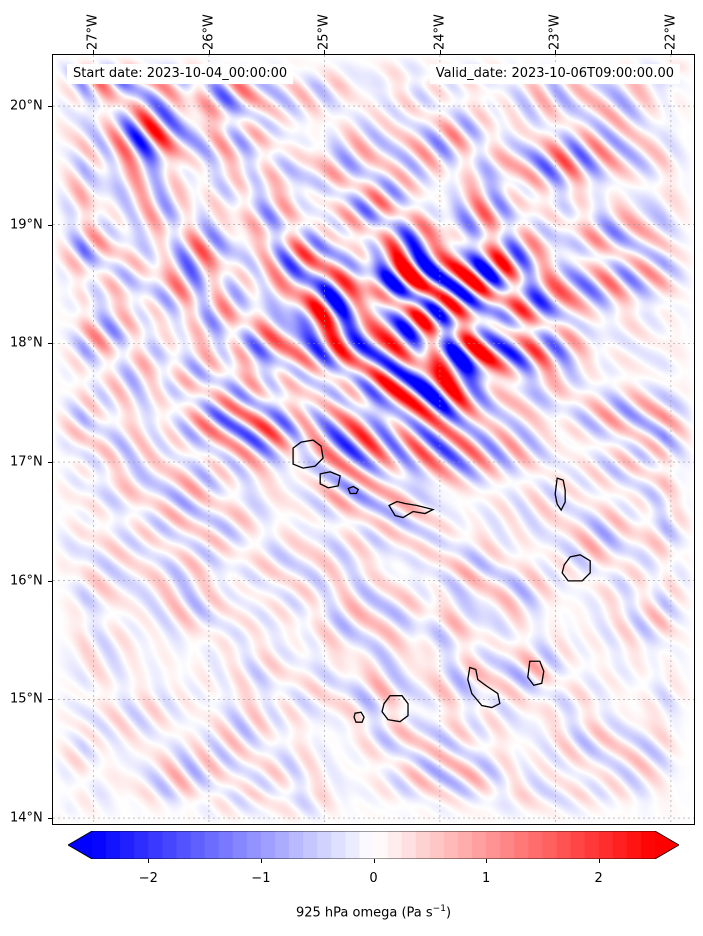  What do you see at coordinates (26, 106) in the screenshot?
I see `lat-tick-label: 20°N` at bounding box center [26, 106].